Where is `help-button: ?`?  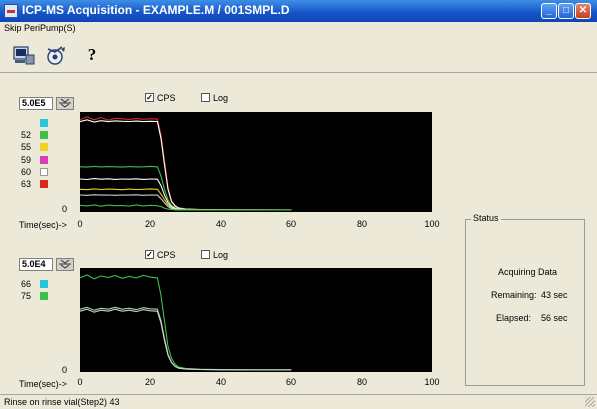 help-button: ? is located at coordinates (92, 54).